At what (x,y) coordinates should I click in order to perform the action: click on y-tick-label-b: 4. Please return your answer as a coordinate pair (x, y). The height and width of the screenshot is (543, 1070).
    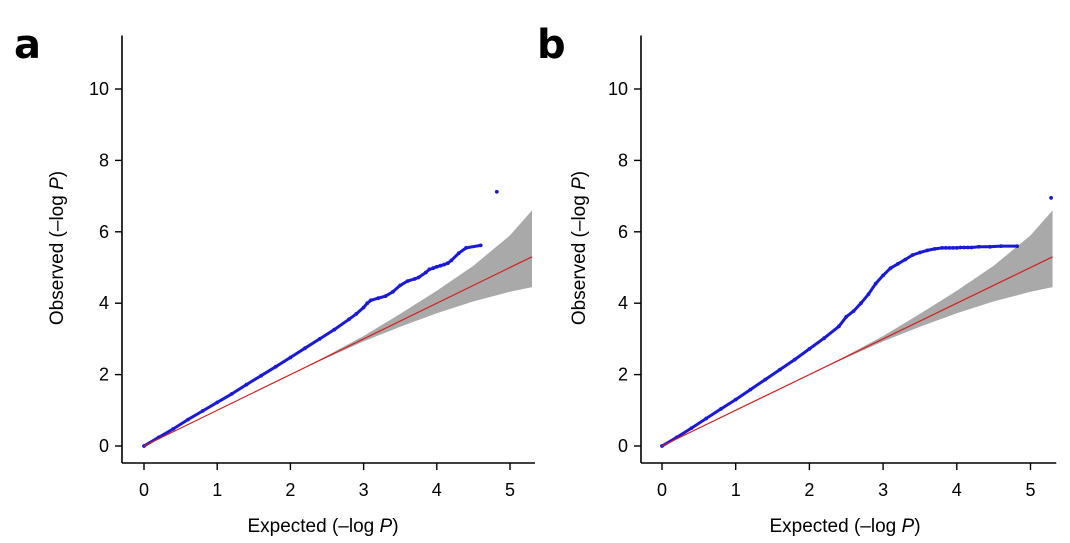
    Looking at the image, I should click on (623, 303).